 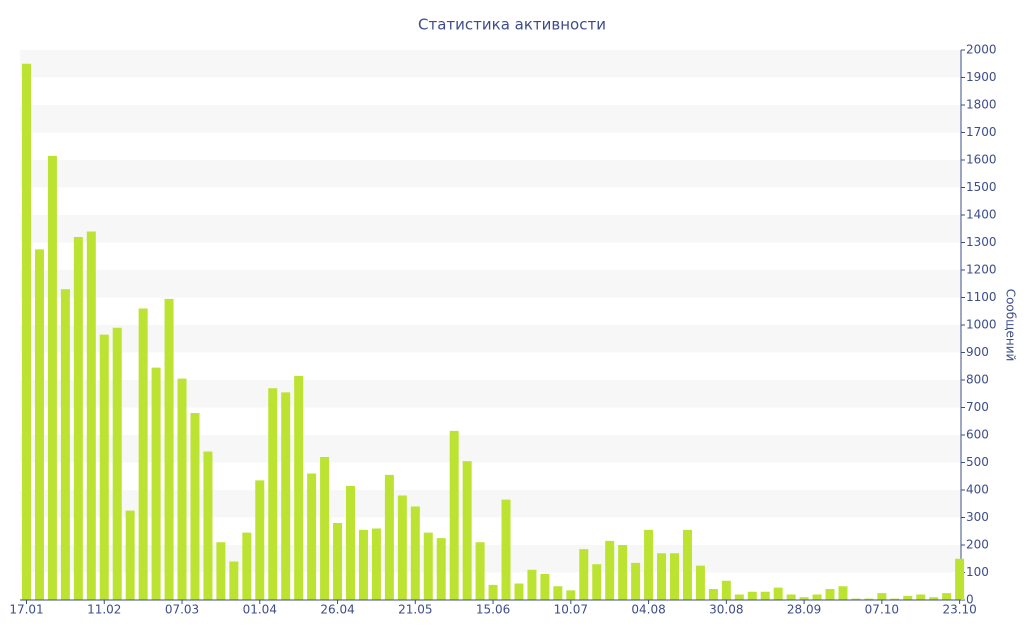 I want to click on x-tick-label: 21.05, so click(x=415, y=610).